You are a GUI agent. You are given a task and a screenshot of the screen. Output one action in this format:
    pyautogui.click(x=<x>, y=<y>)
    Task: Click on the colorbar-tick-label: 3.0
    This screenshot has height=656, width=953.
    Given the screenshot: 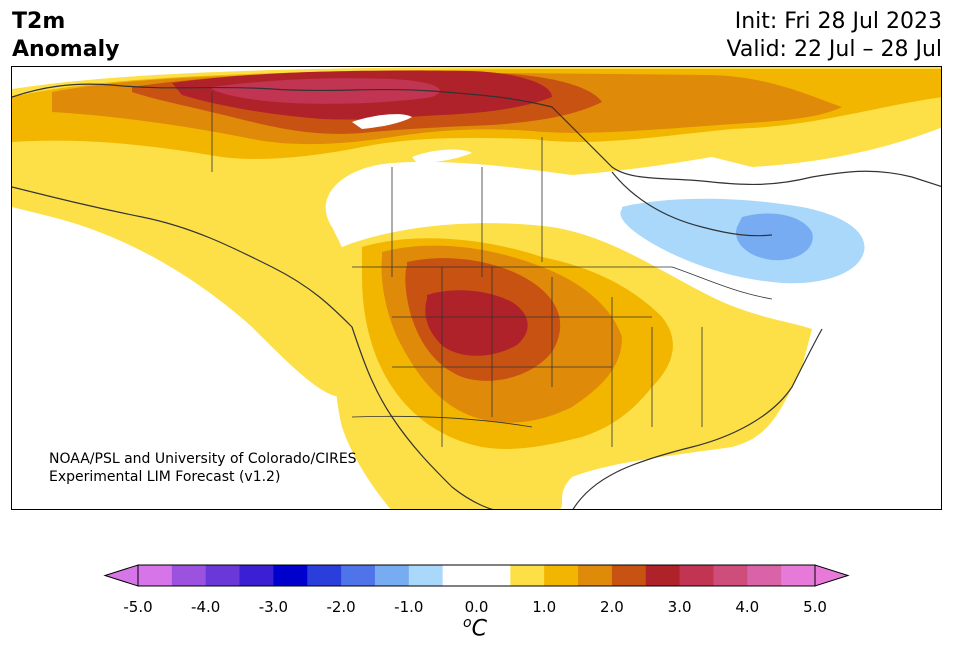 What is the action you would take?
    pyautogui.click(x=679, y=607)
    